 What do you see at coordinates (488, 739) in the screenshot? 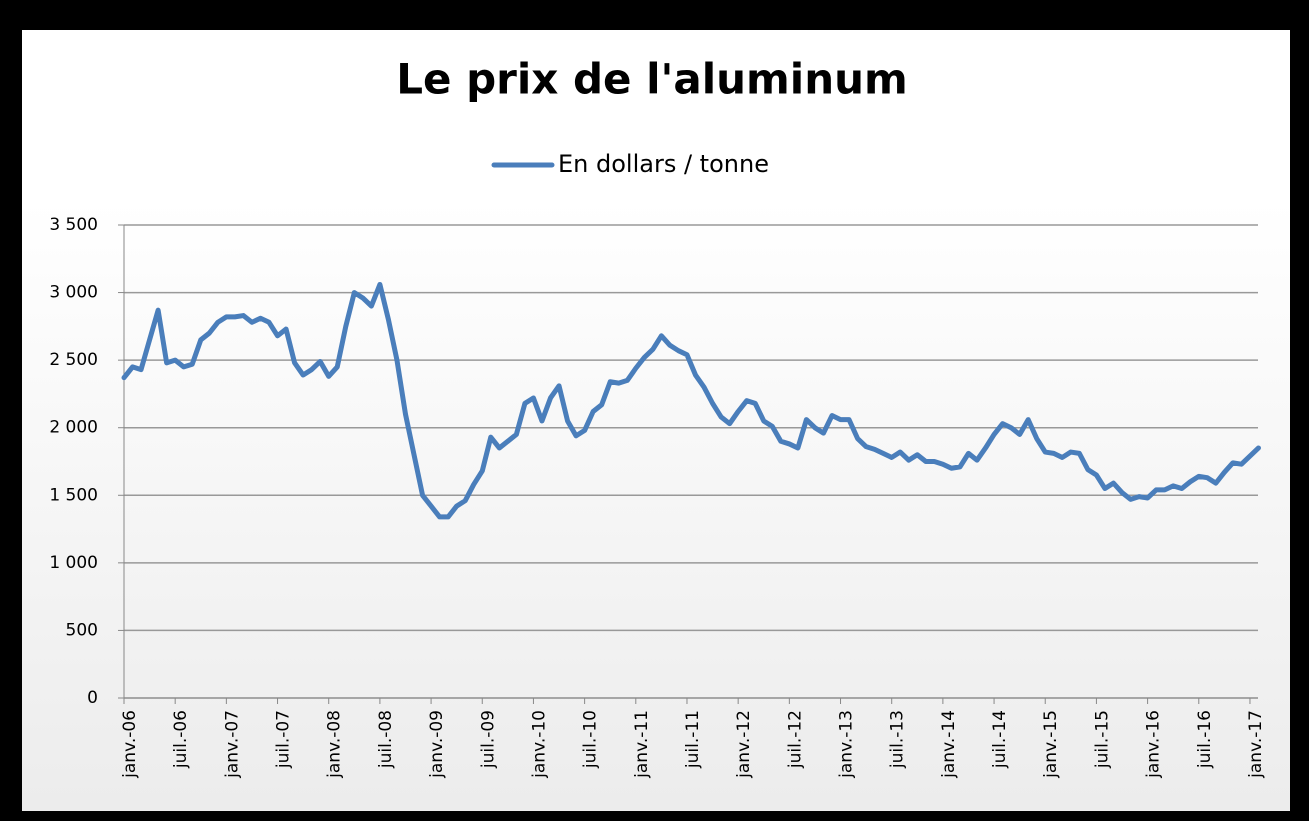
I see `x-tick-label: juil.-09` at bounding box center [488, 739].